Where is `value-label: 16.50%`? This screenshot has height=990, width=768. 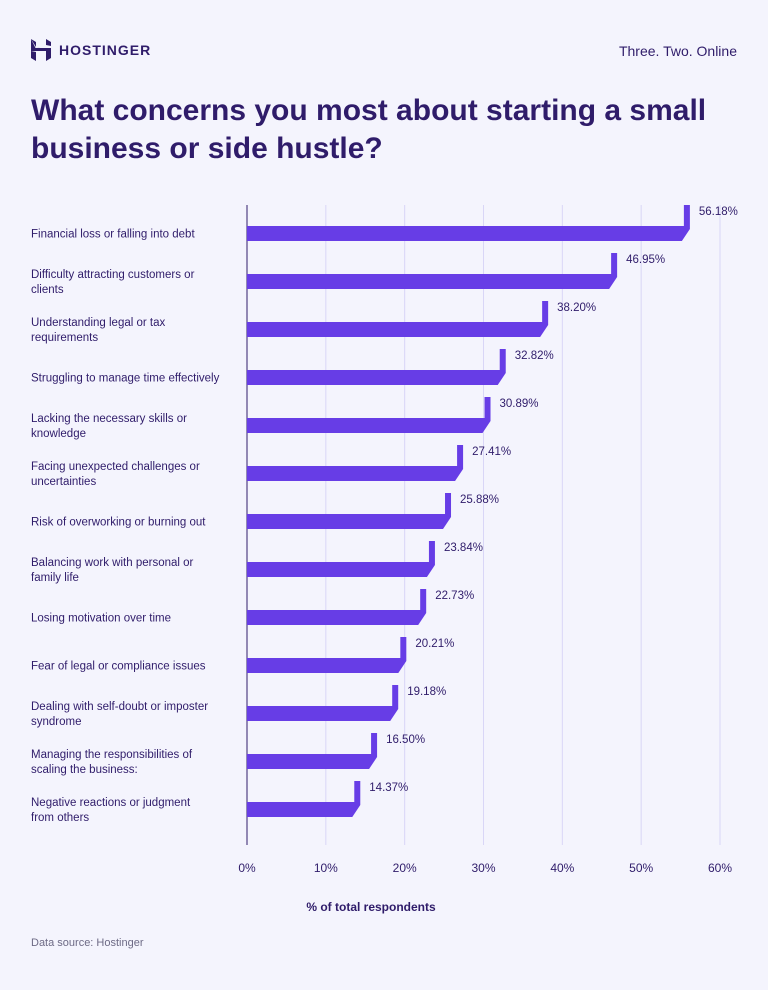
value-label: 16.50% is located at coordinates (405, 740).